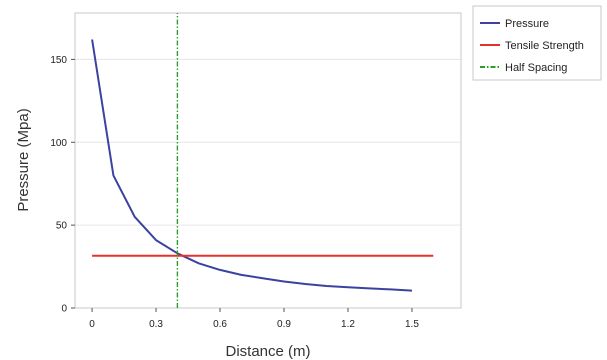 The image size is (607, 360). What do you see at coordinates (156, 324) in the screenshot?
I see `x-tick-label: 0.3` at bounding box center [156, 324].